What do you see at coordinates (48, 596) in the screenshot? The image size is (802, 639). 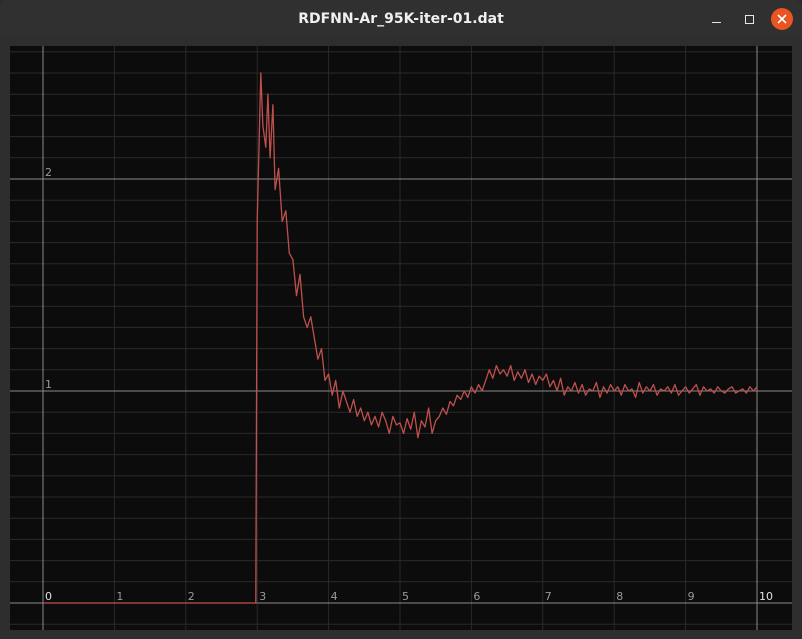 I see `x-tick-label: 0` at bounding box center [48, 596].